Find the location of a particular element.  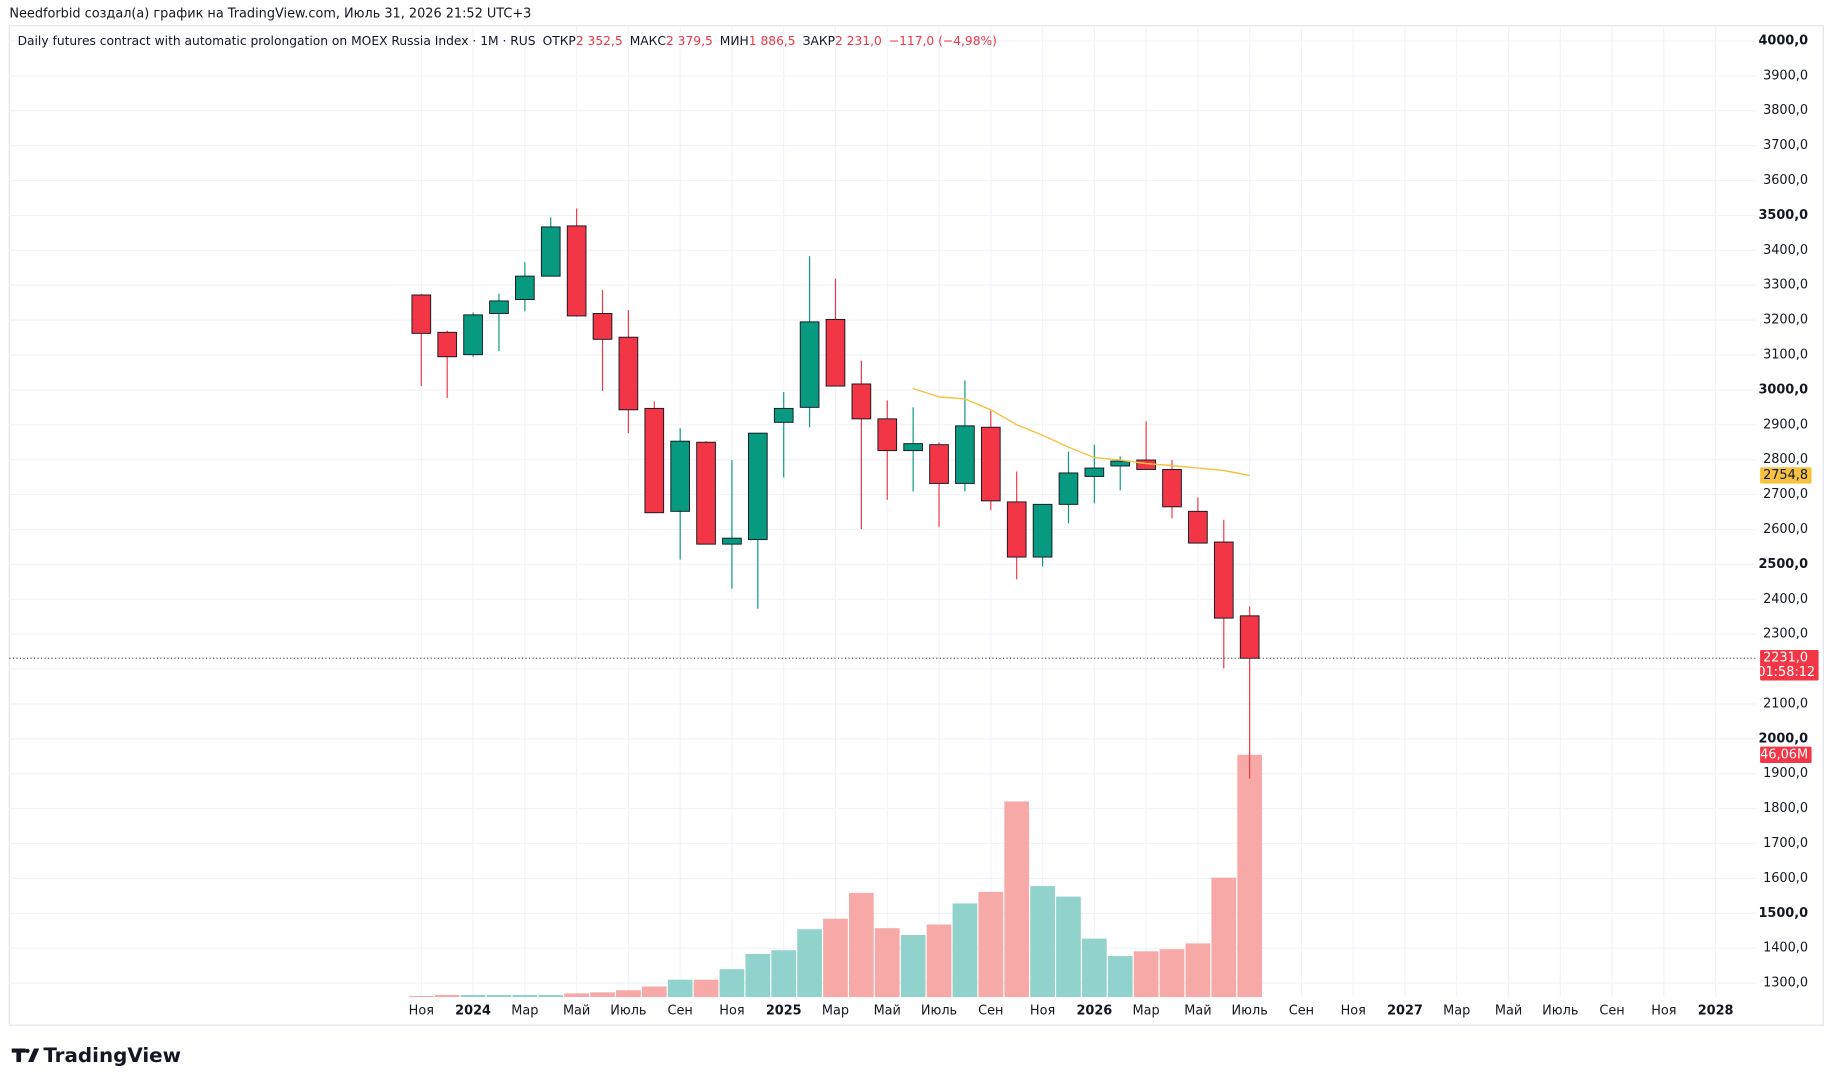

y-tick-label: 2400,0 is located at coordinates (1785, 599).